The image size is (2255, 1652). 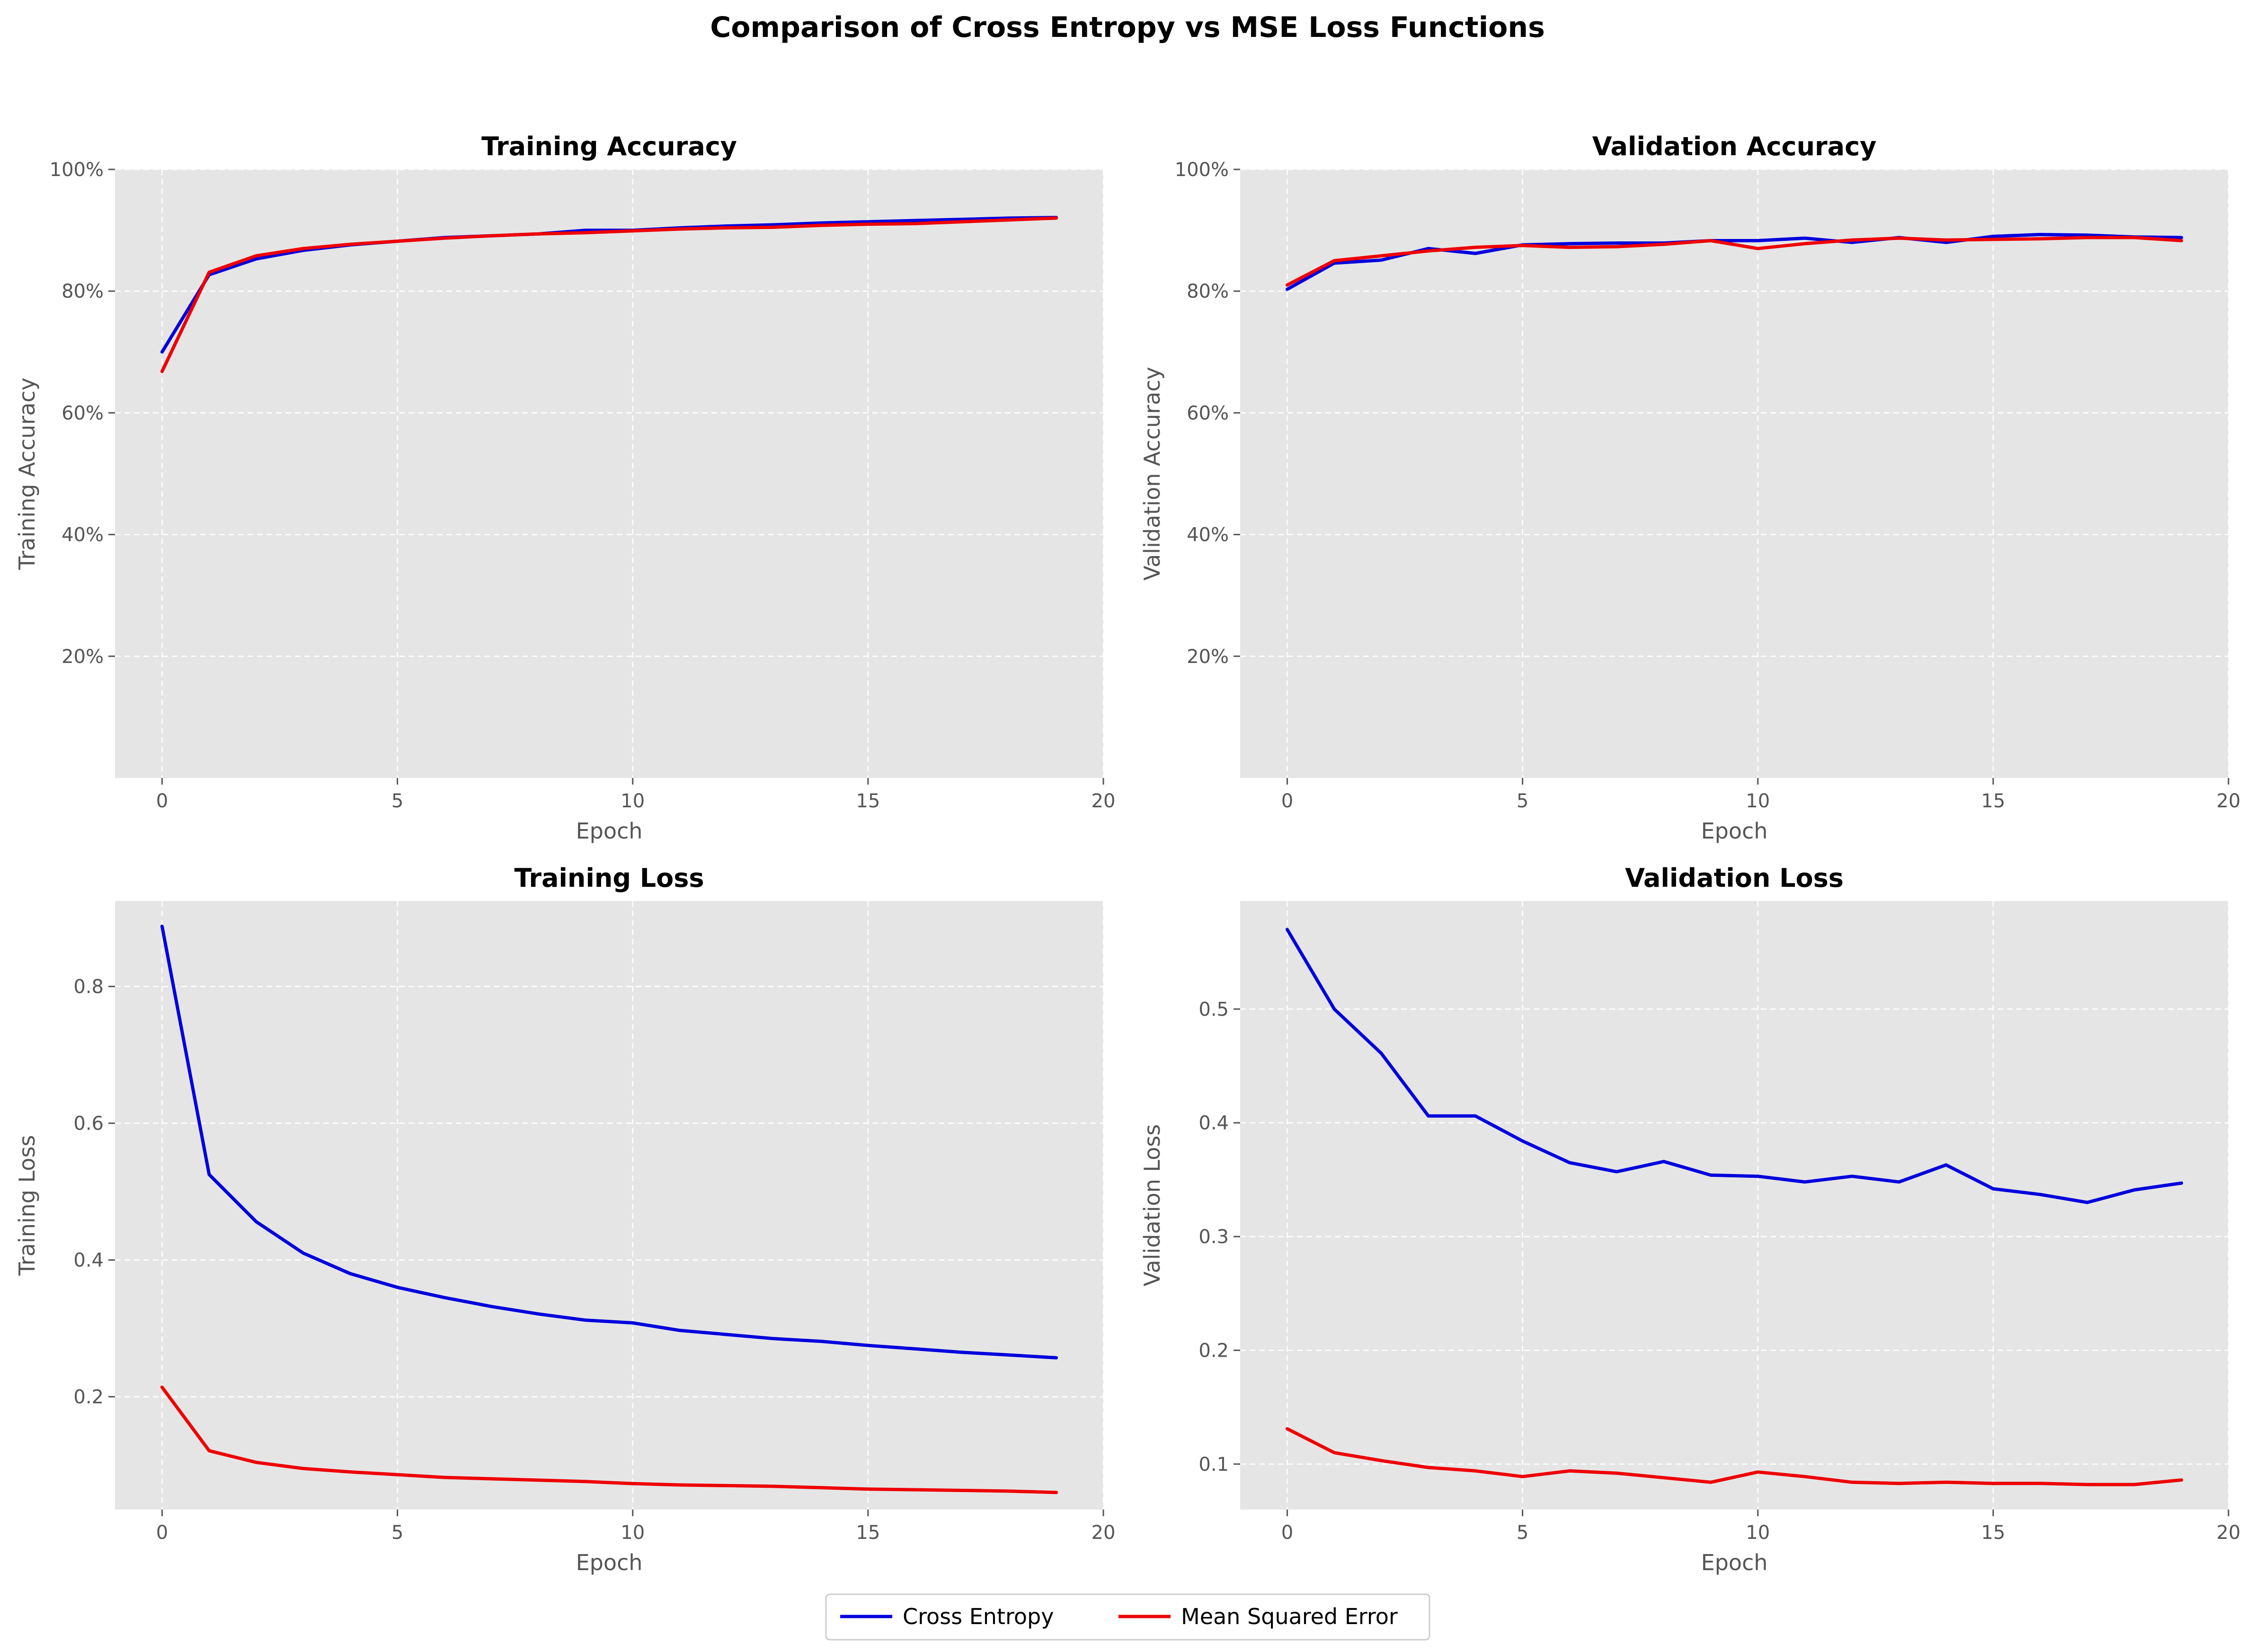 What do you see at coordinates (88, 987) in the screenshot?
I see `training-loss-y-tick-label: 0.8` at bounding box center [88, 987].